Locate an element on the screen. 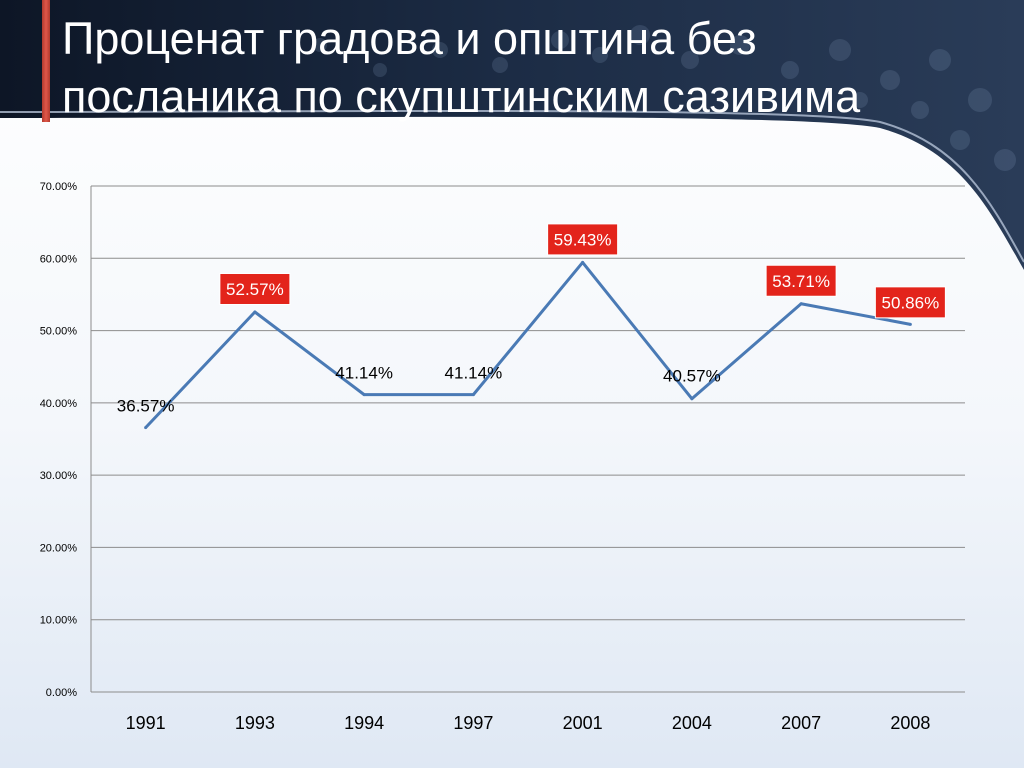  y-tick-label: 60.00% is located at coordinates (59, 259).